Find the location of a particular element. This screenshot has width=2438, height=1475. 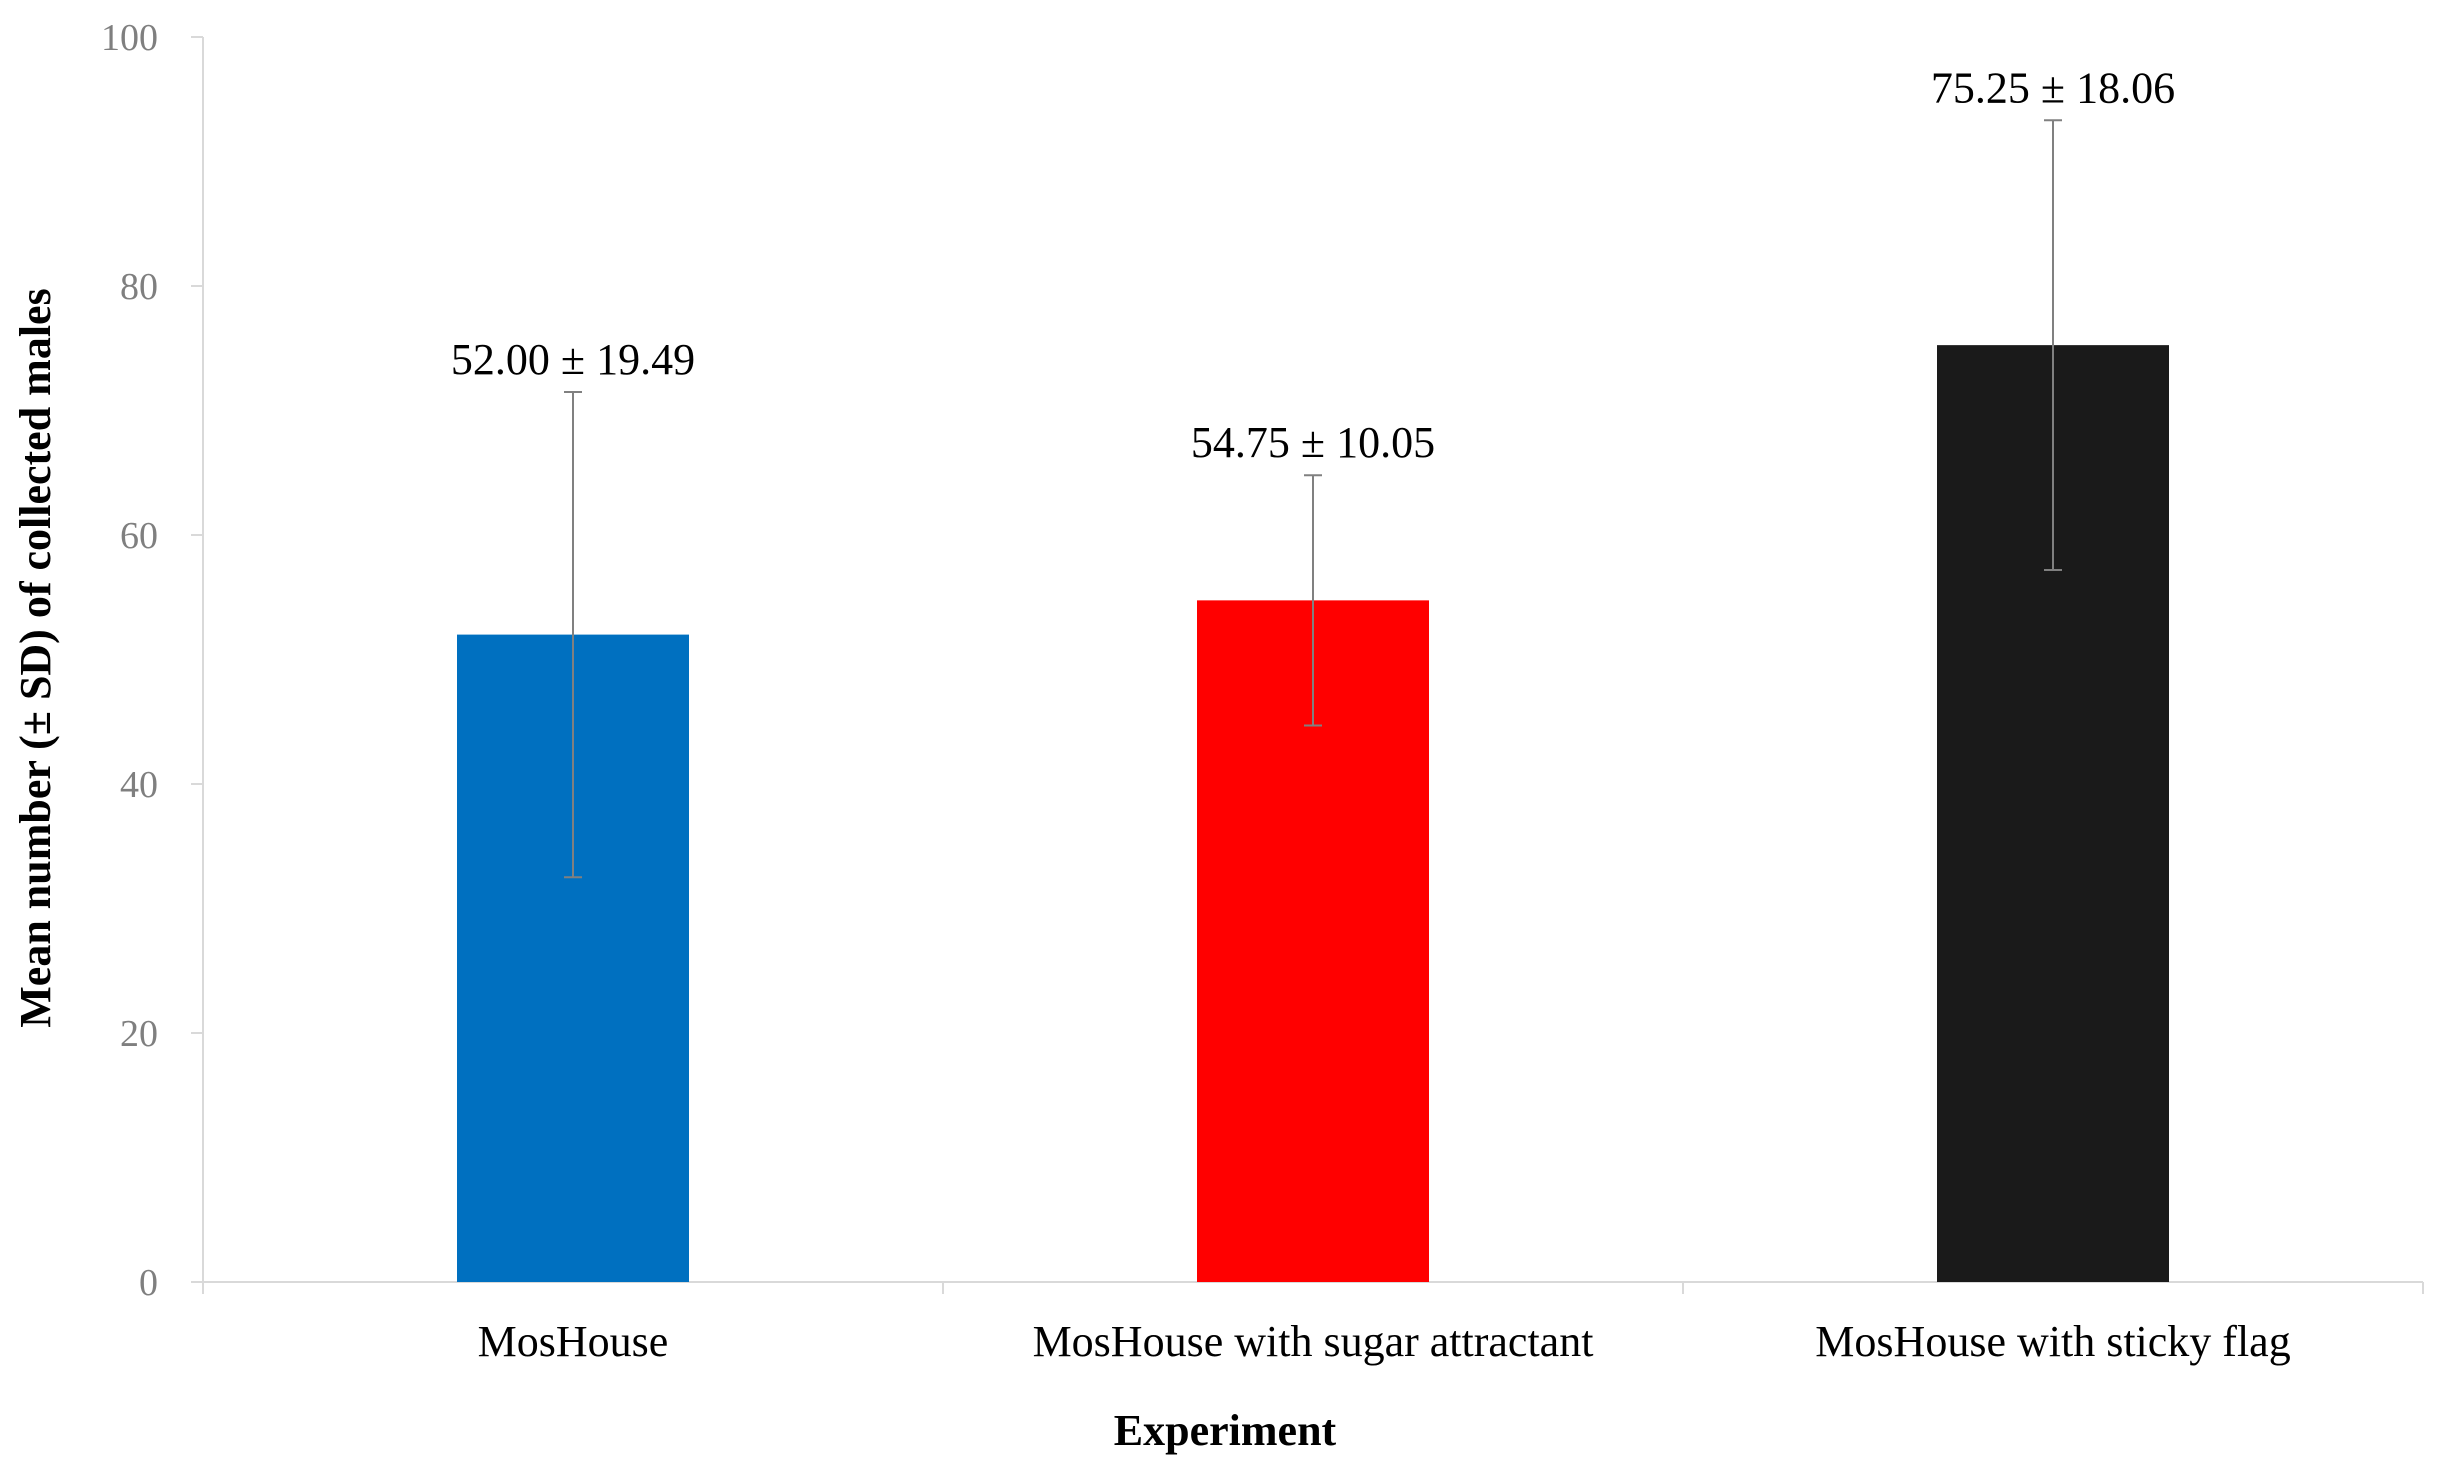

y-axis-title: Mean number (± SD) of collected males is located at coordinates (35, 657).